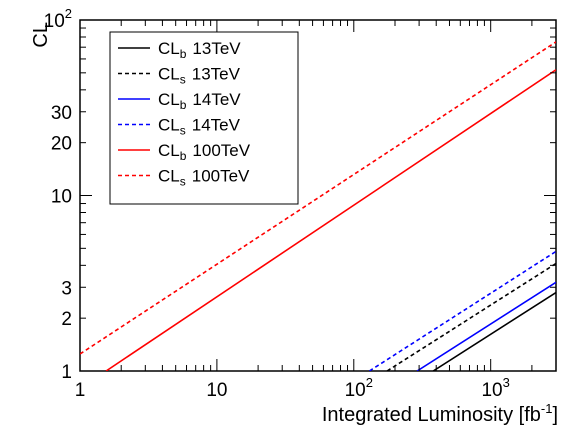 The height and width of the screenshot is (429, 574). I want to click on x-tick-label-base: 1, so click(80, 390).